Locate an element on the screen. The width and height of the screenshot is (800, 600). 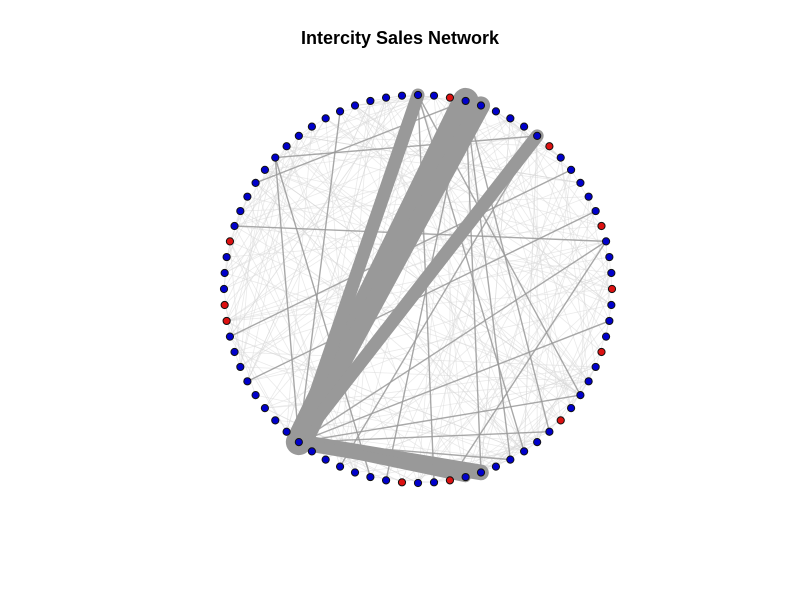
heavy-edge is located at coordinates (390, 274).